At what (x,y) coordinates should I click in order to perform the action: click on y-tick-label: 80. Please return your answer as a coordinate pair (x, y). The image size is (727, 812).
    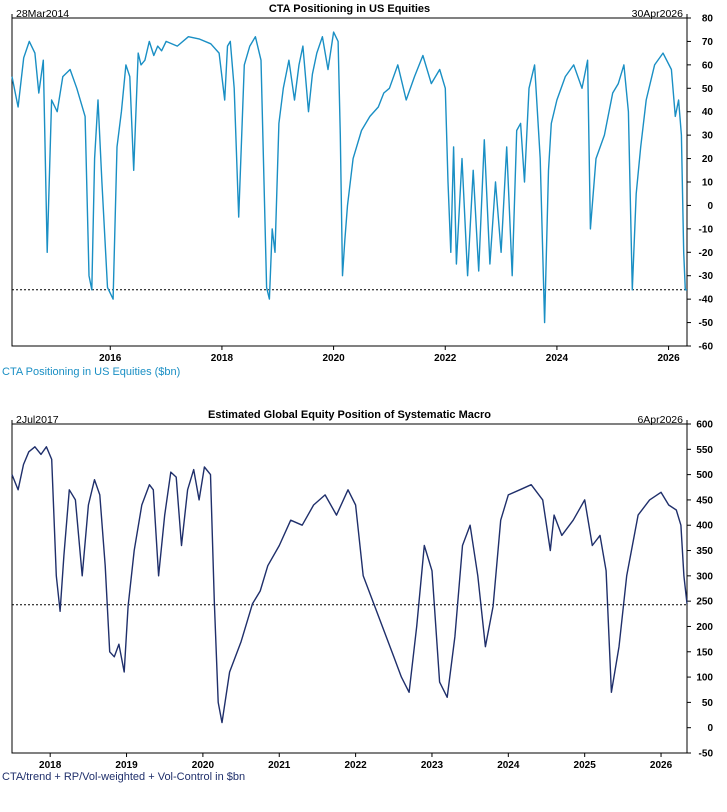
    Looking at the image, I should click on (708, 19).